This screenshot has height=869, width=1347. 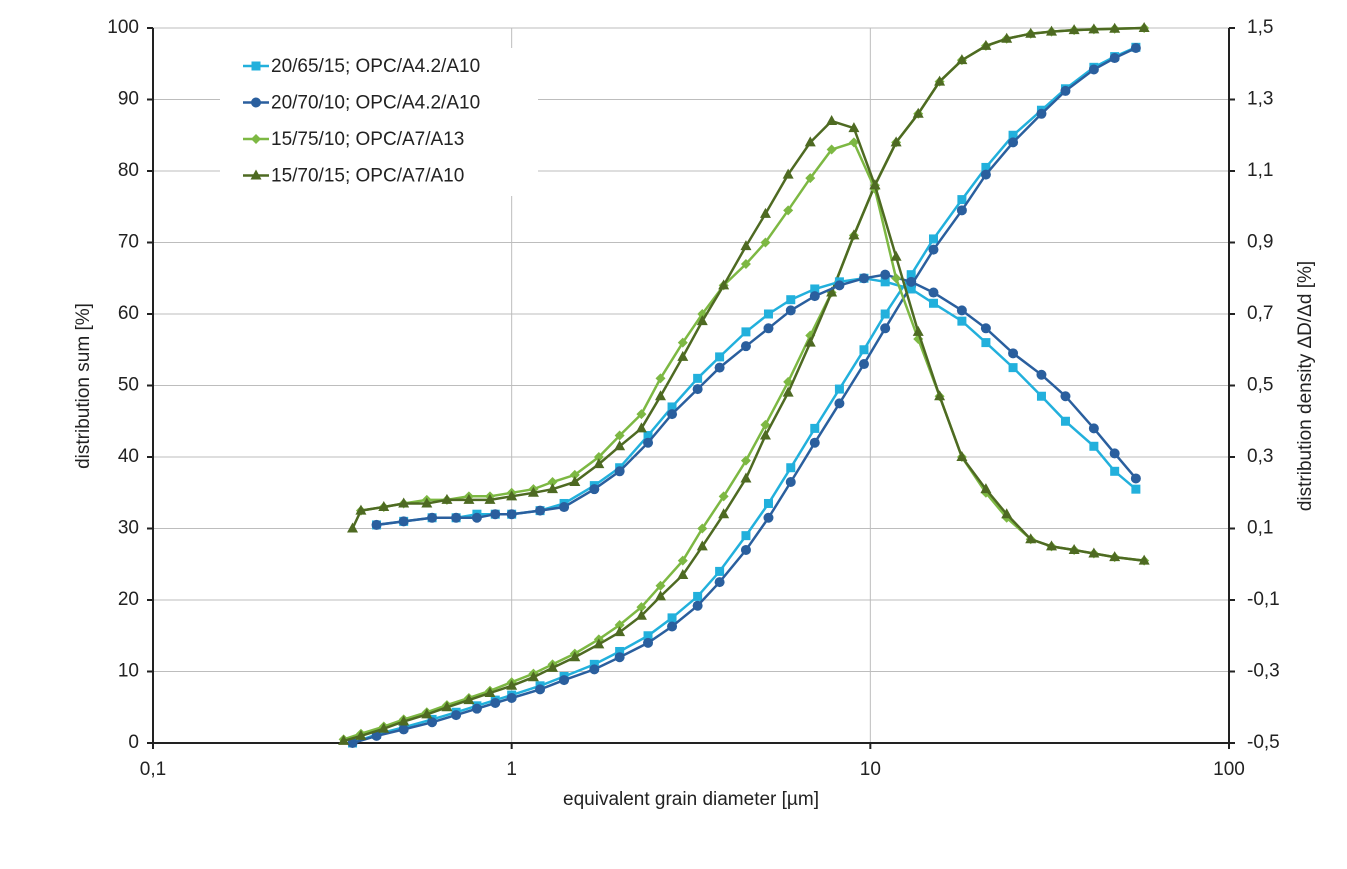 What do you see at coordinates (128, 313) in the screenshot?
I see `y-tick-label: 60` at bounding box center [128, 313].